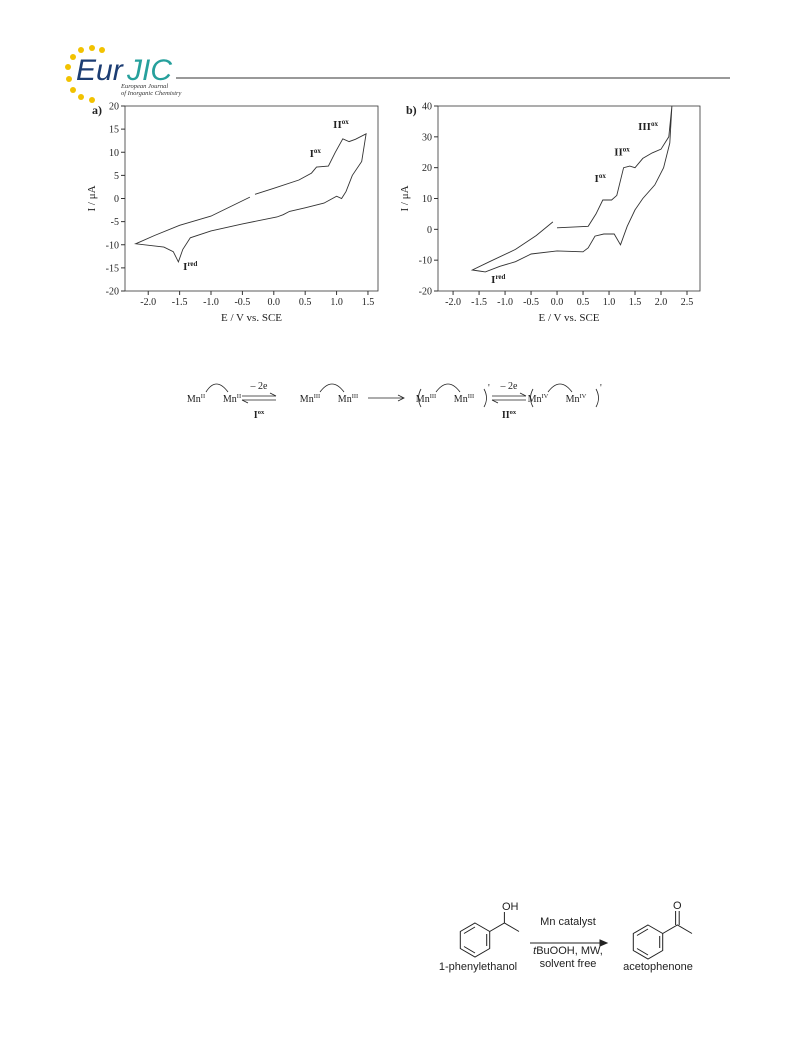  What do you see at coordinates (112, 268) in the screenshot?
I see `y-tick-label: -15` at bounding box center [112, 268].